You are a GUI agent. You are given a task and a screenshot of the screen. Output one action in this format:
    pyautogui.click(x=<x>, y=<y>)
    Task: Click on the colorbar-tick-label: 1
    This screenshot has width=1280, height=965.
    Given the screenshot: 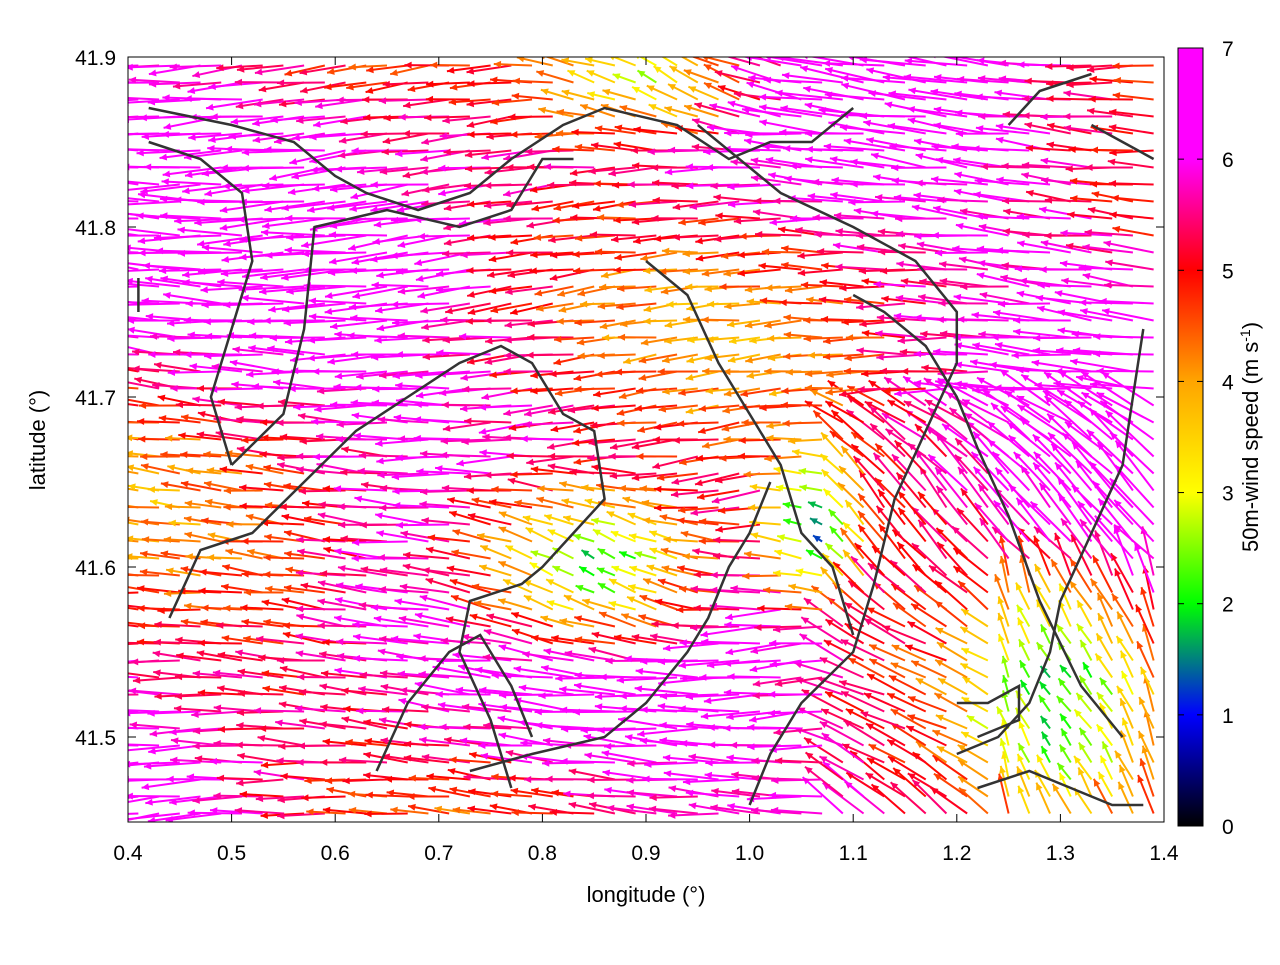 What is the action you would take?
    pyautogui.click(x=1228, y=716)
    